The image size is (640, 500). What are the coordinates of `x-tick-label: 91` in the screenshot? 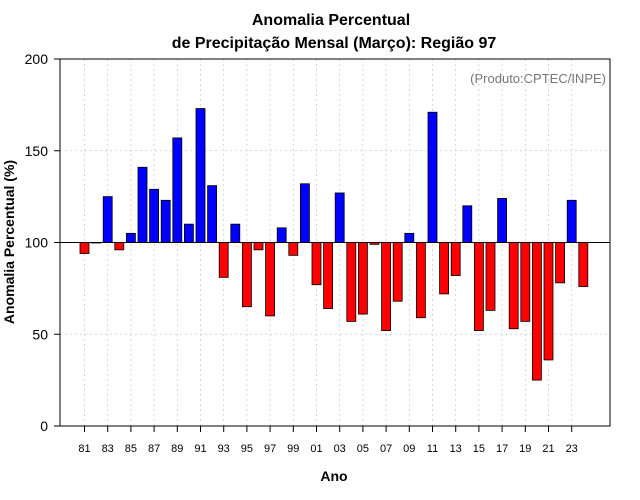 It's located at (200, 449).